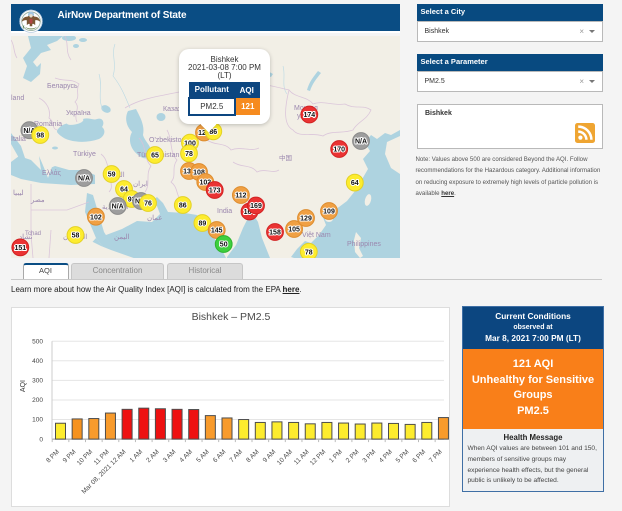 The width and height of the screenshot is (622, 511). I want to click on svg-text: ليبيا, so click(18, 193).